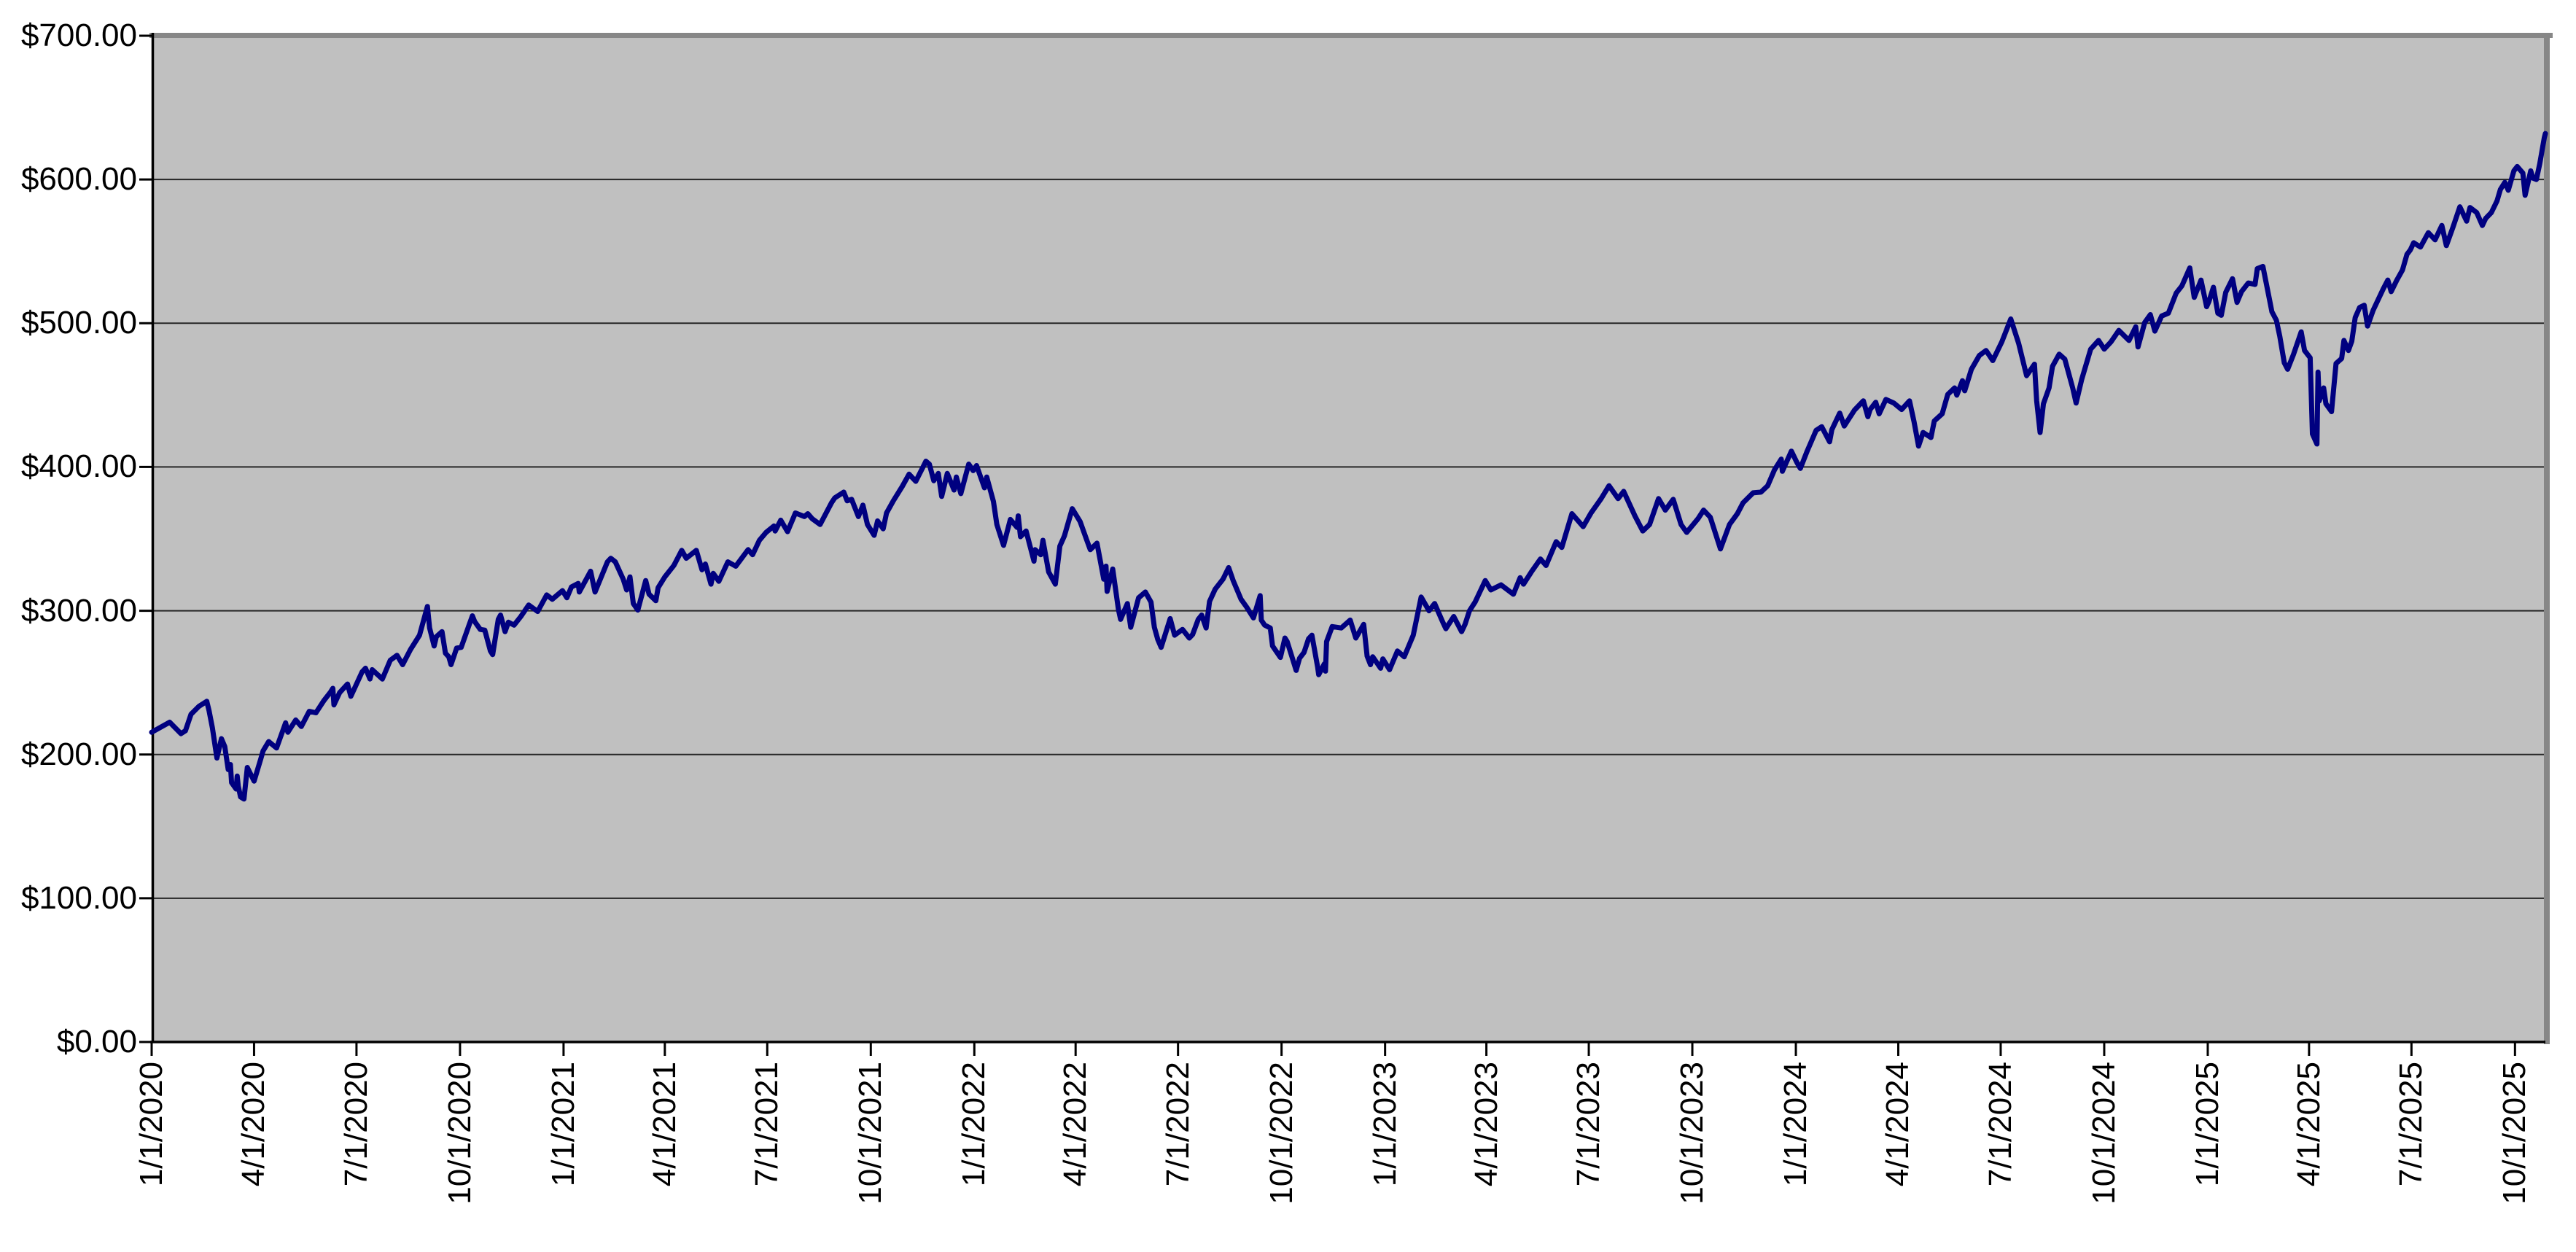  What do you see at coordinates (1281, 1133) in the screenshot?
I see `x-axis-tick-label: 10/1/2022` at bounding box center [1281, 1133].